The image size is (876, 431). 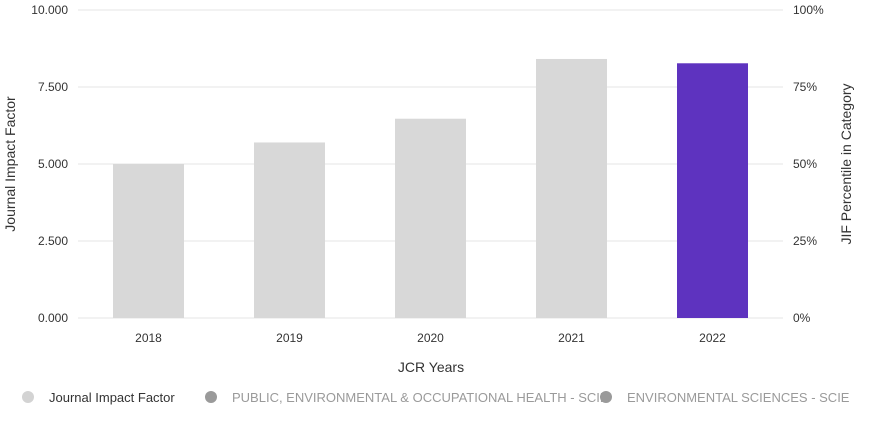 I want to click on x-tick-label: 2021, so click(x=571, y=338).